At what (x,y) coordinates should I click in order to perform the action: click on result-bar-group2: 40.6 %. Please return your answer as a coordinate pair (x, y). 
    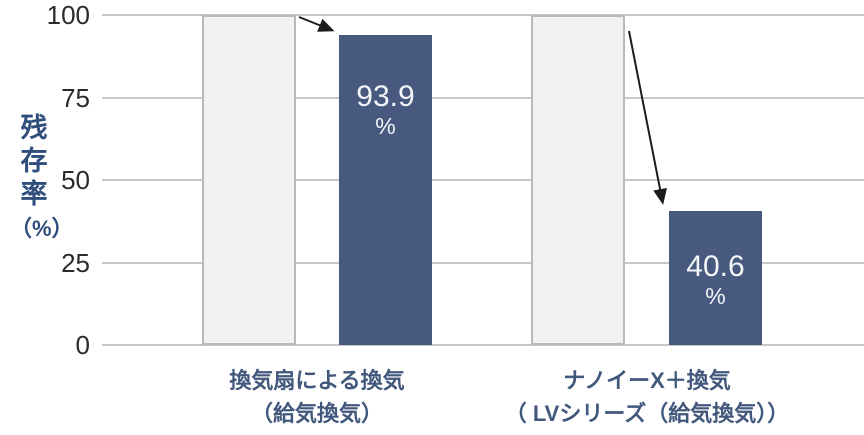
    Looking at the image, I should click on (715, 278).